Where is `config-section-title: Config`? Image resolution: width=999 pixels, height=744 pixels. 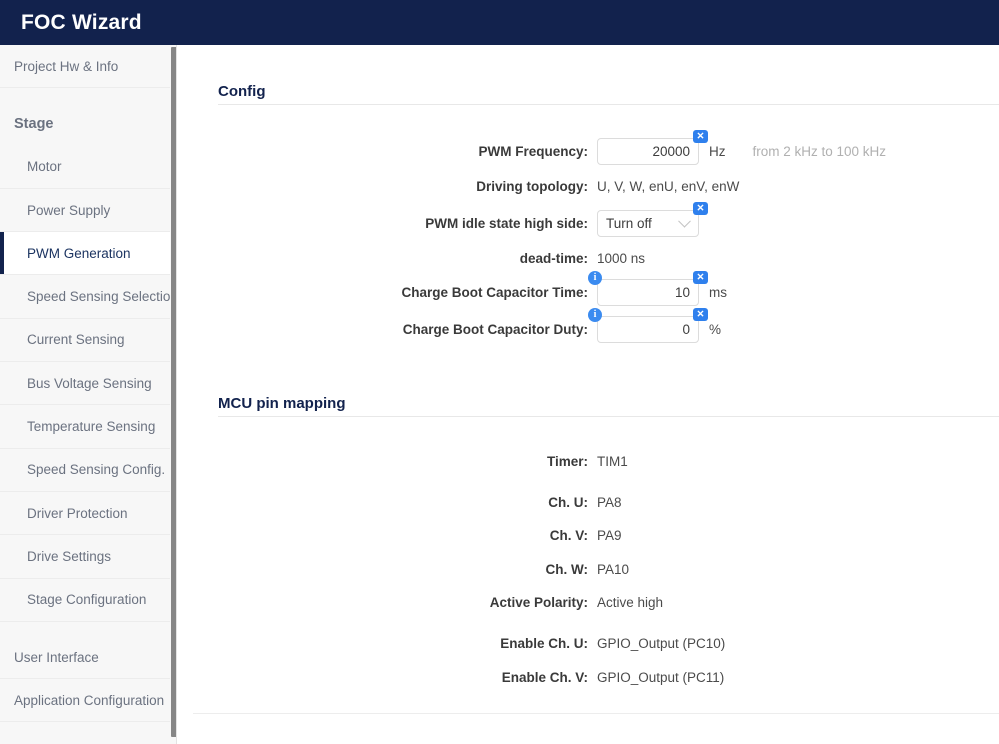
config-section-title: Config is located at coordinates (242, 91).